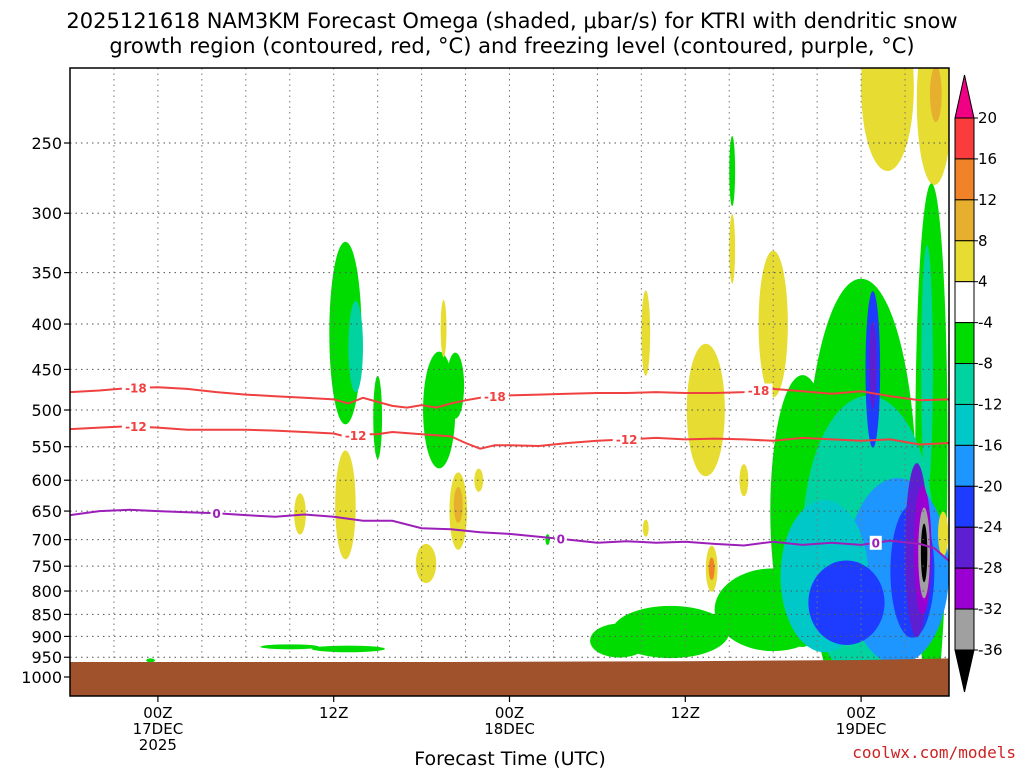 The width and height of the screenshot is (1024, 768). Describe the element at coordinates (509, 397) in the screenshot. I see `contour-dgz_minus18` at that location.